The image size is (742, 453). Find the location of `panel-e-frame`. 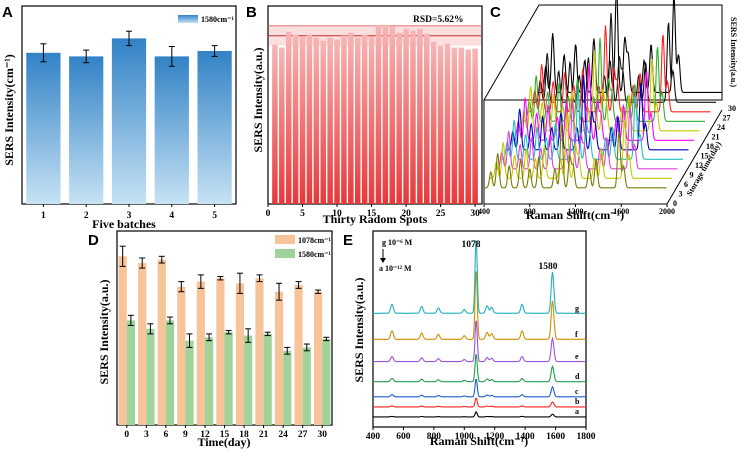

panel-e-frame is located at coordinates (479, 329).